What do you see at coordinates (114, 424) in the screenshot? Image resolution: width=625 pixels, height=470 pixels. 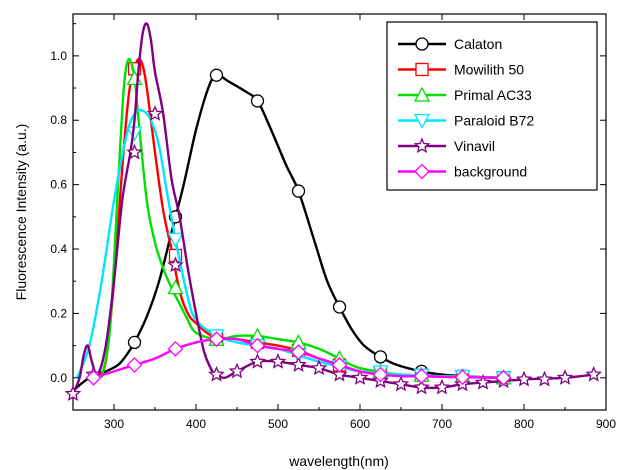 I see `x-tick-label: 300` at bounding box center [114, 424].